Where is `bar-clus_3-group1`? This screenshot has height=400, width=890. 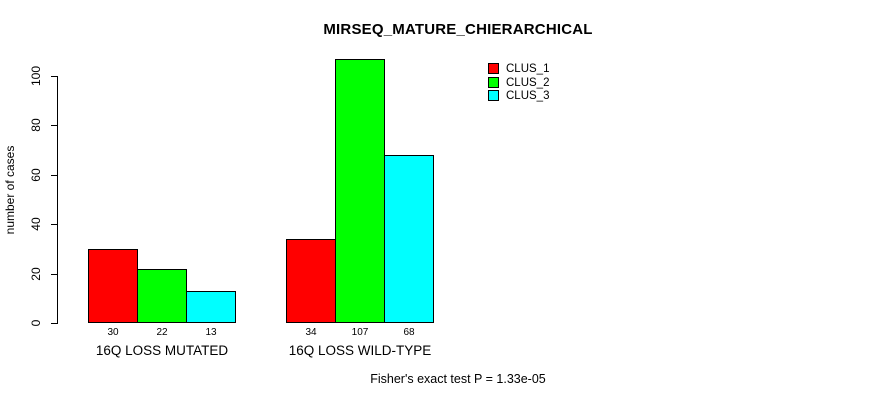
bar-clus_3-group1 is located at coordinates (211, 307).